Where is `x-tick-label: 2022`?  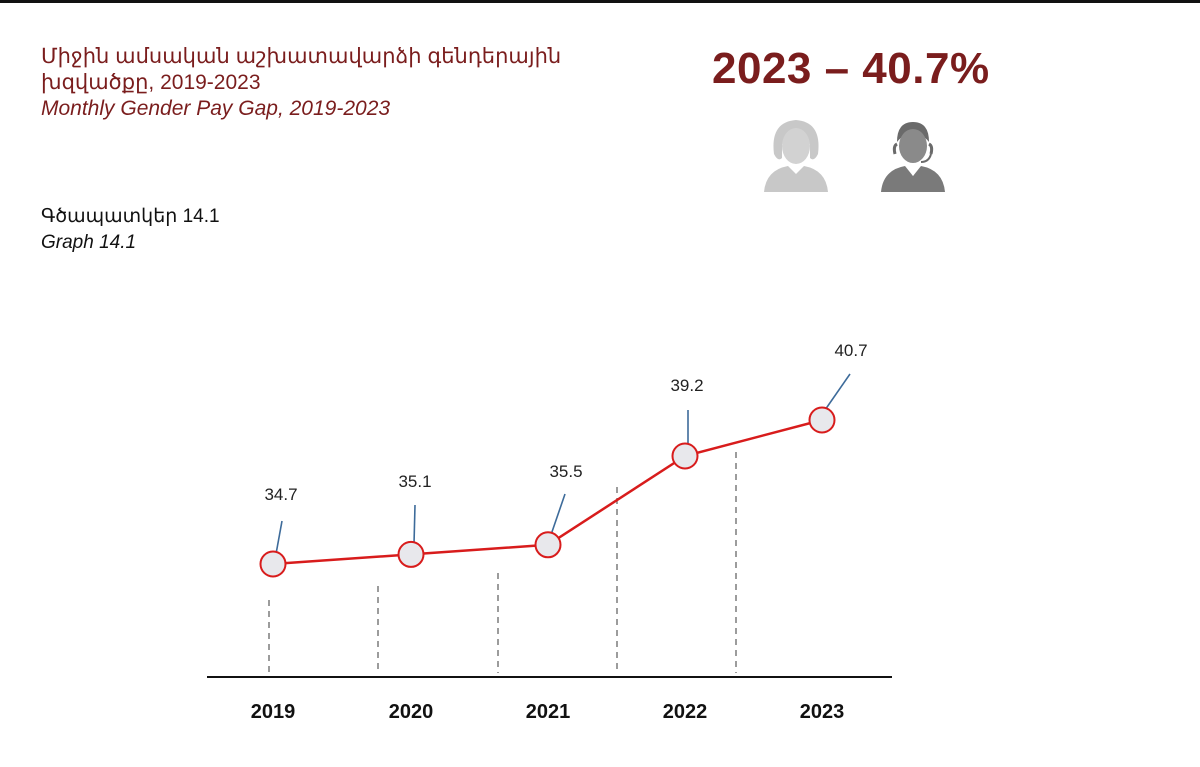
x-tick-label: 2022 is located at coordinates (685, 712).